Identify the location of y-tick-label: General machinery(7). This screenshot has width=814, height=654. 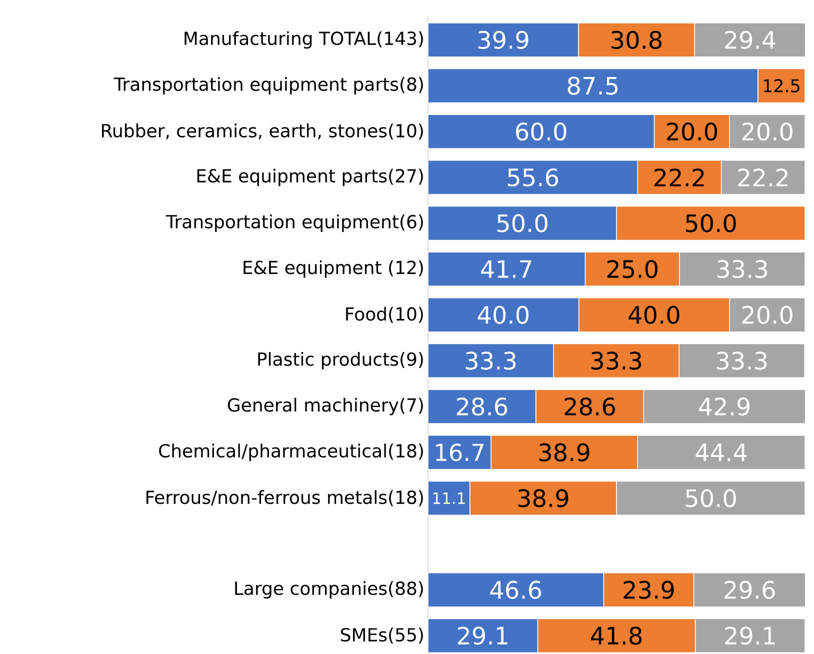
(325, 407).